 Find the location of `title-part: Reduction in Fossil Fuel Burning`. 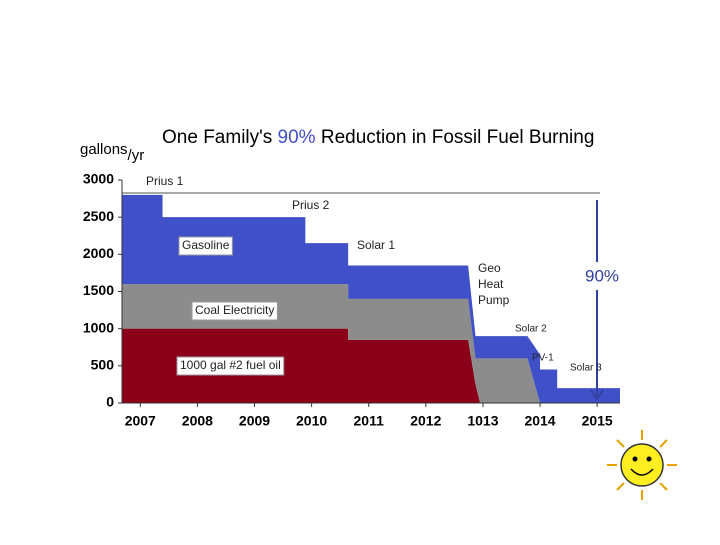

title-part: Reduction in Fossil Fuel Burning is located at coordinates (458, 137).